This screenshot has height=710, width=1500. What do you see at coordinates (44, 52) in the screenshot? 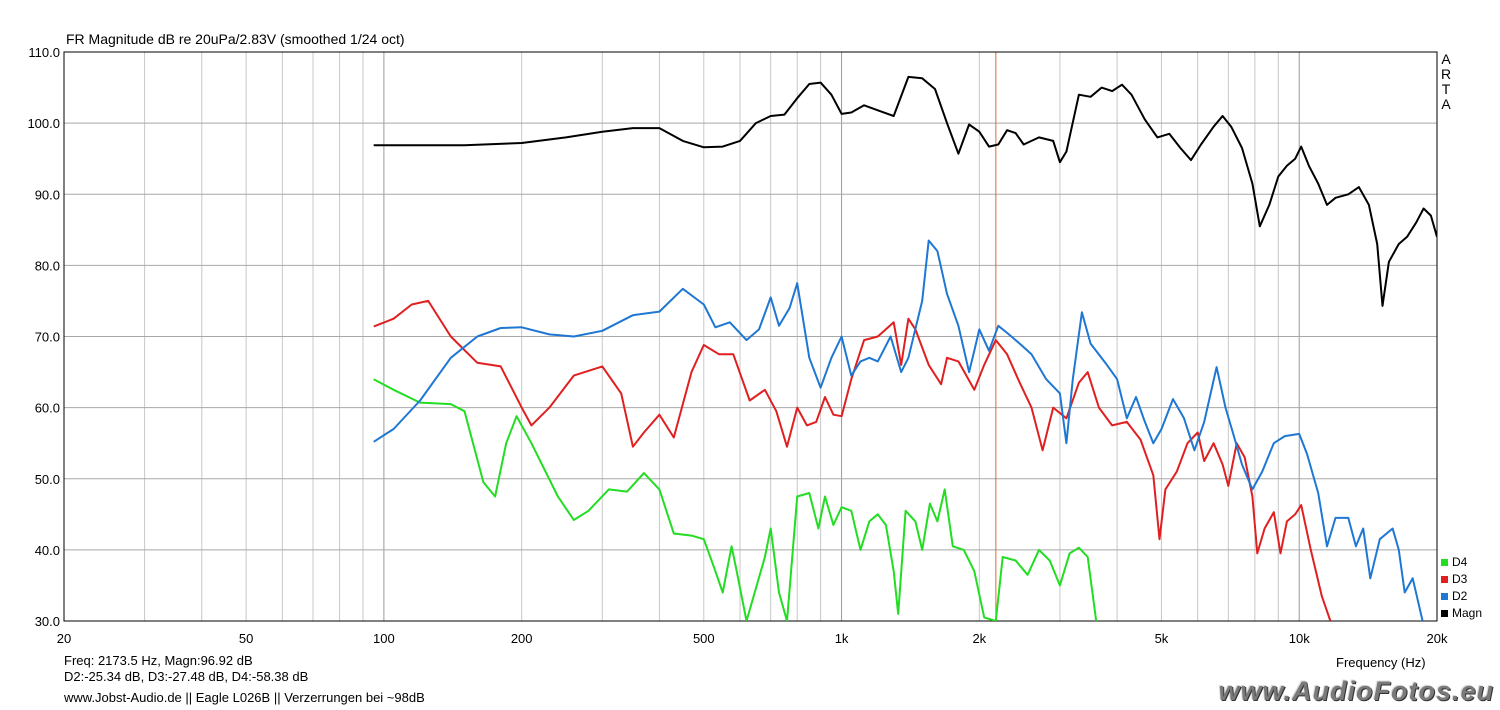
I see `y-tick-label: 110.0` at bounding box center [44, 52].